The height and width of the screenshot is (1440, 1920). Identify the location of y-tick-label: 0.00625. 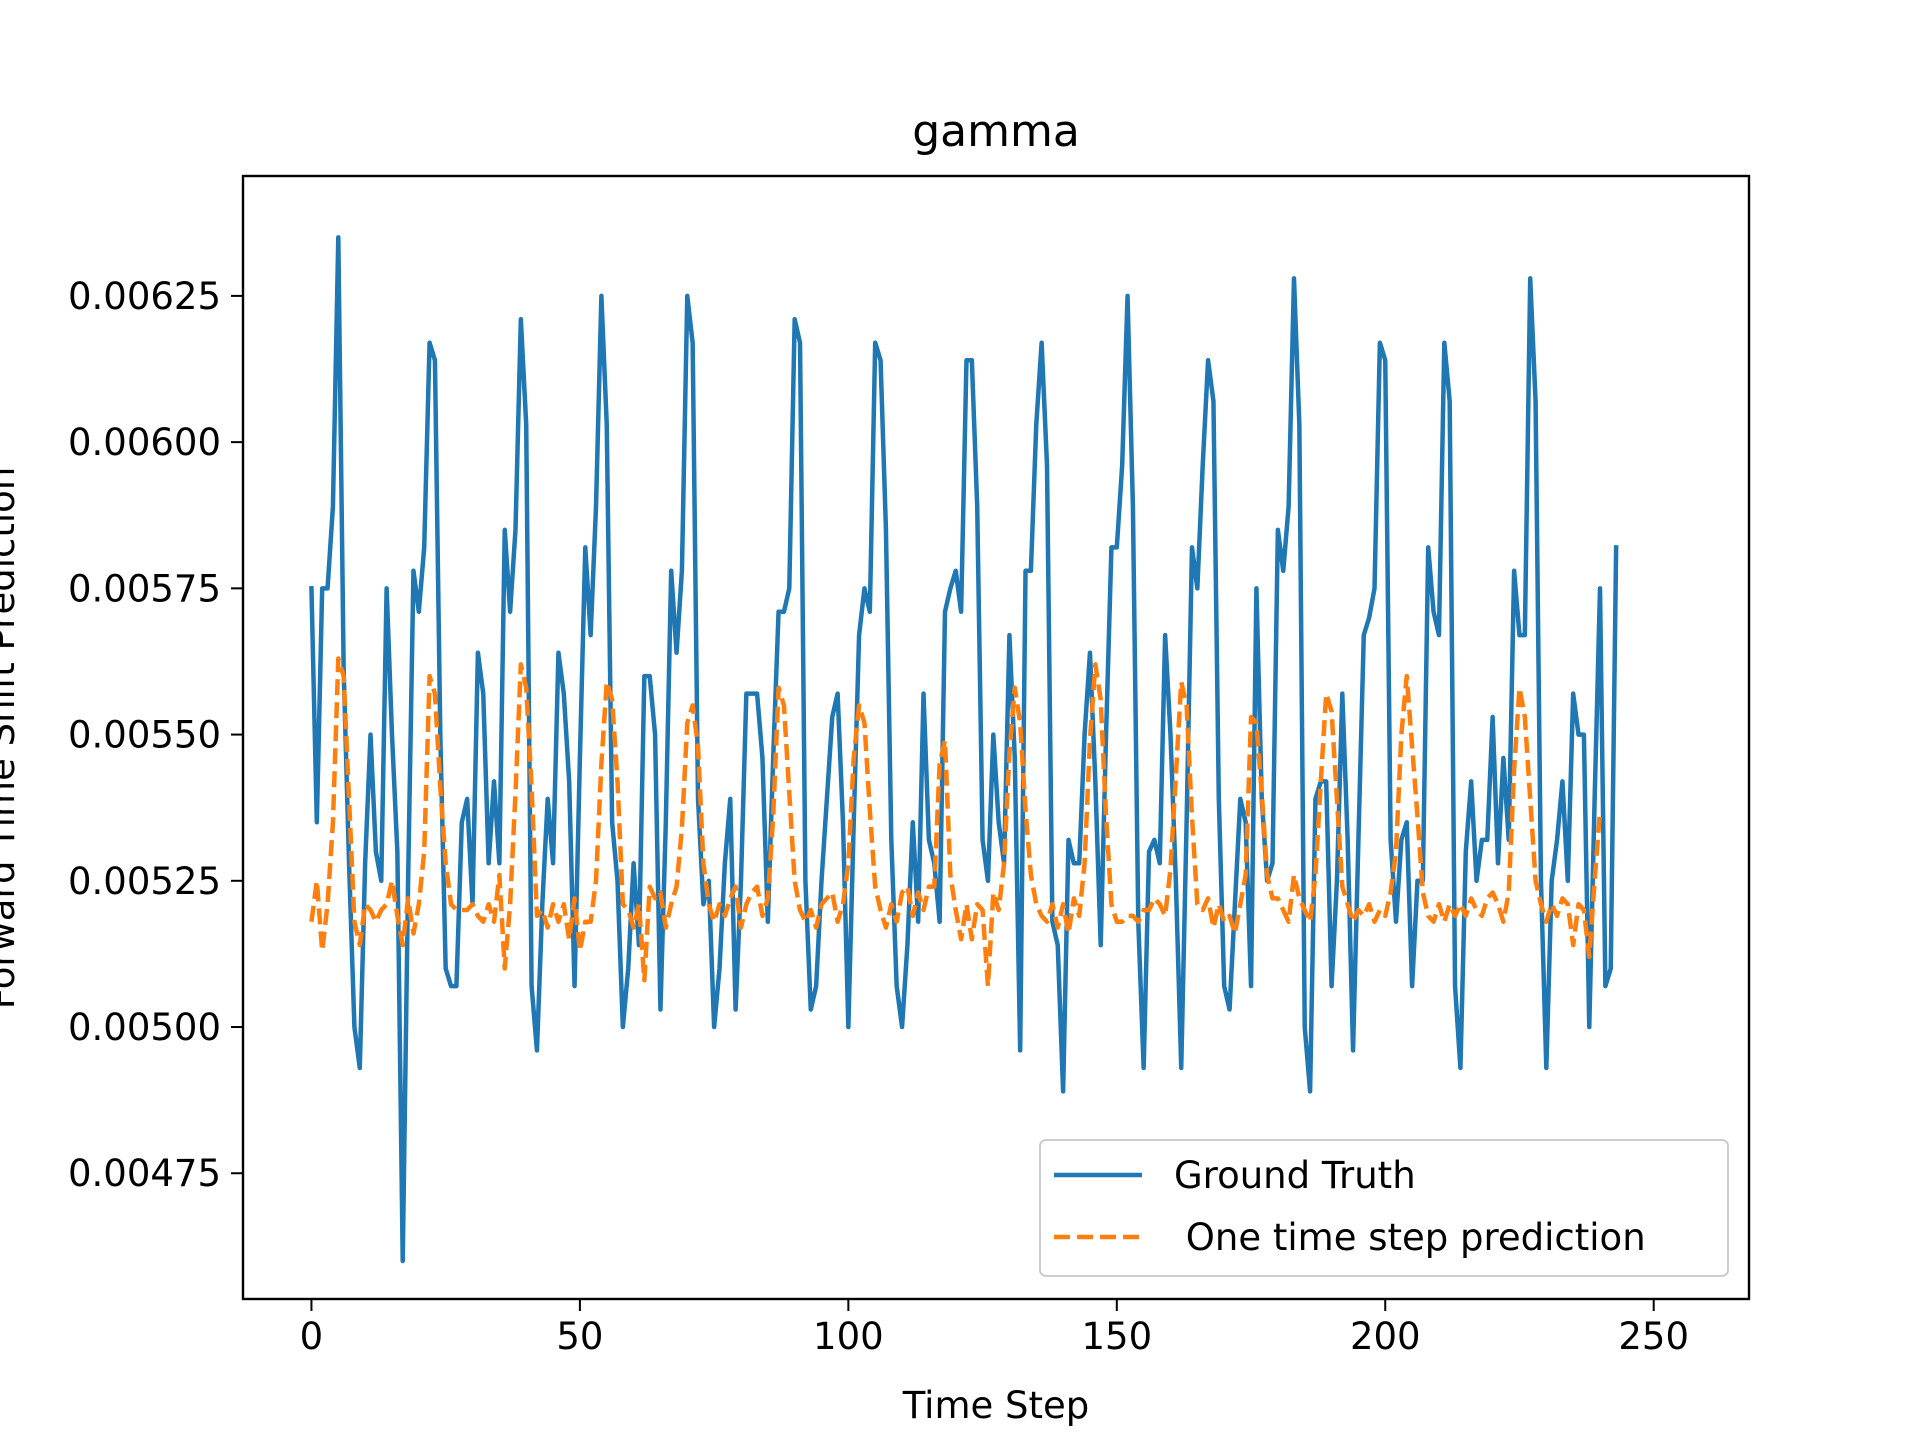
(144, 296).